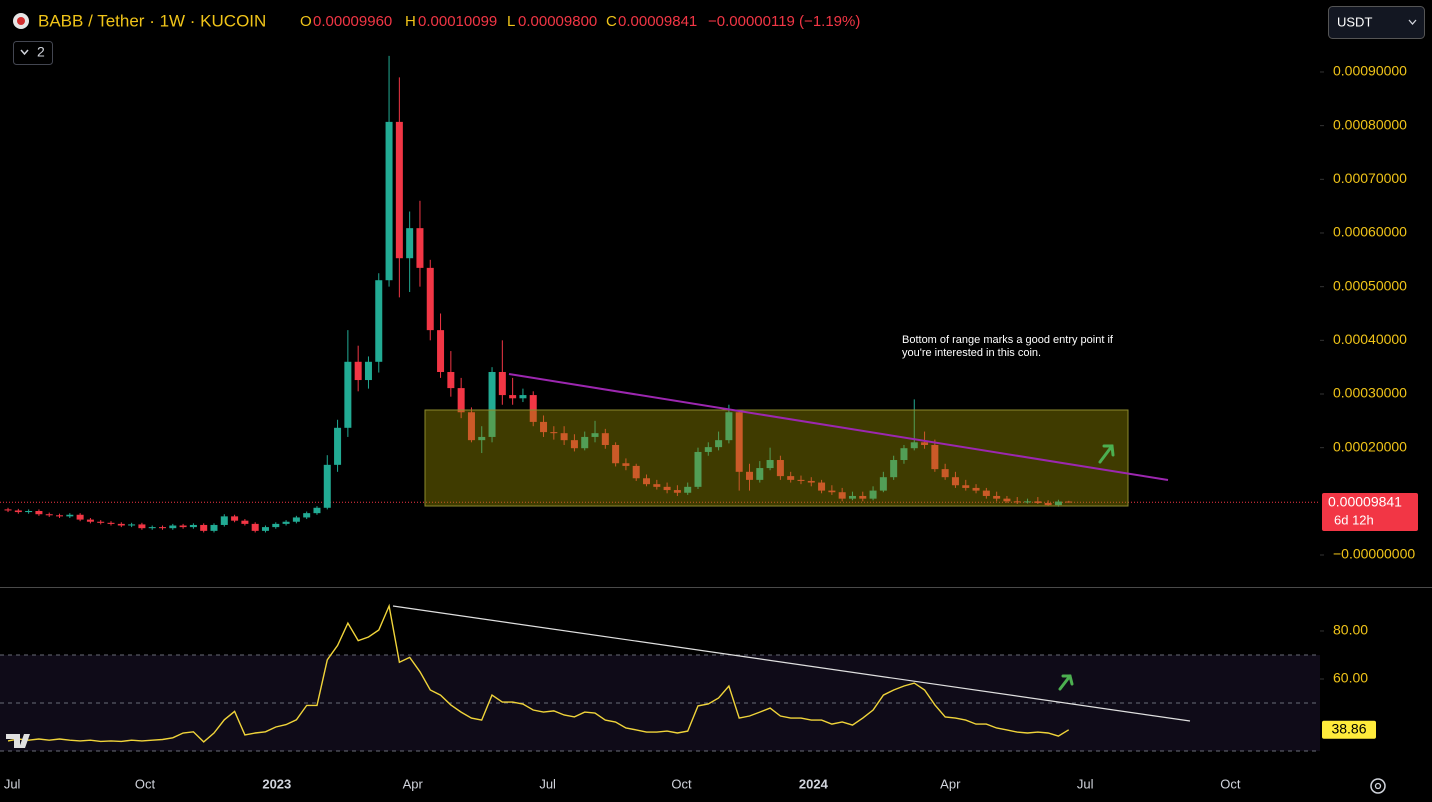  What do you see at coordinates (784, 21) in the screenshot?
I see `change: −0.00000119 (−1.19%)` at bounding box center [784, 21].